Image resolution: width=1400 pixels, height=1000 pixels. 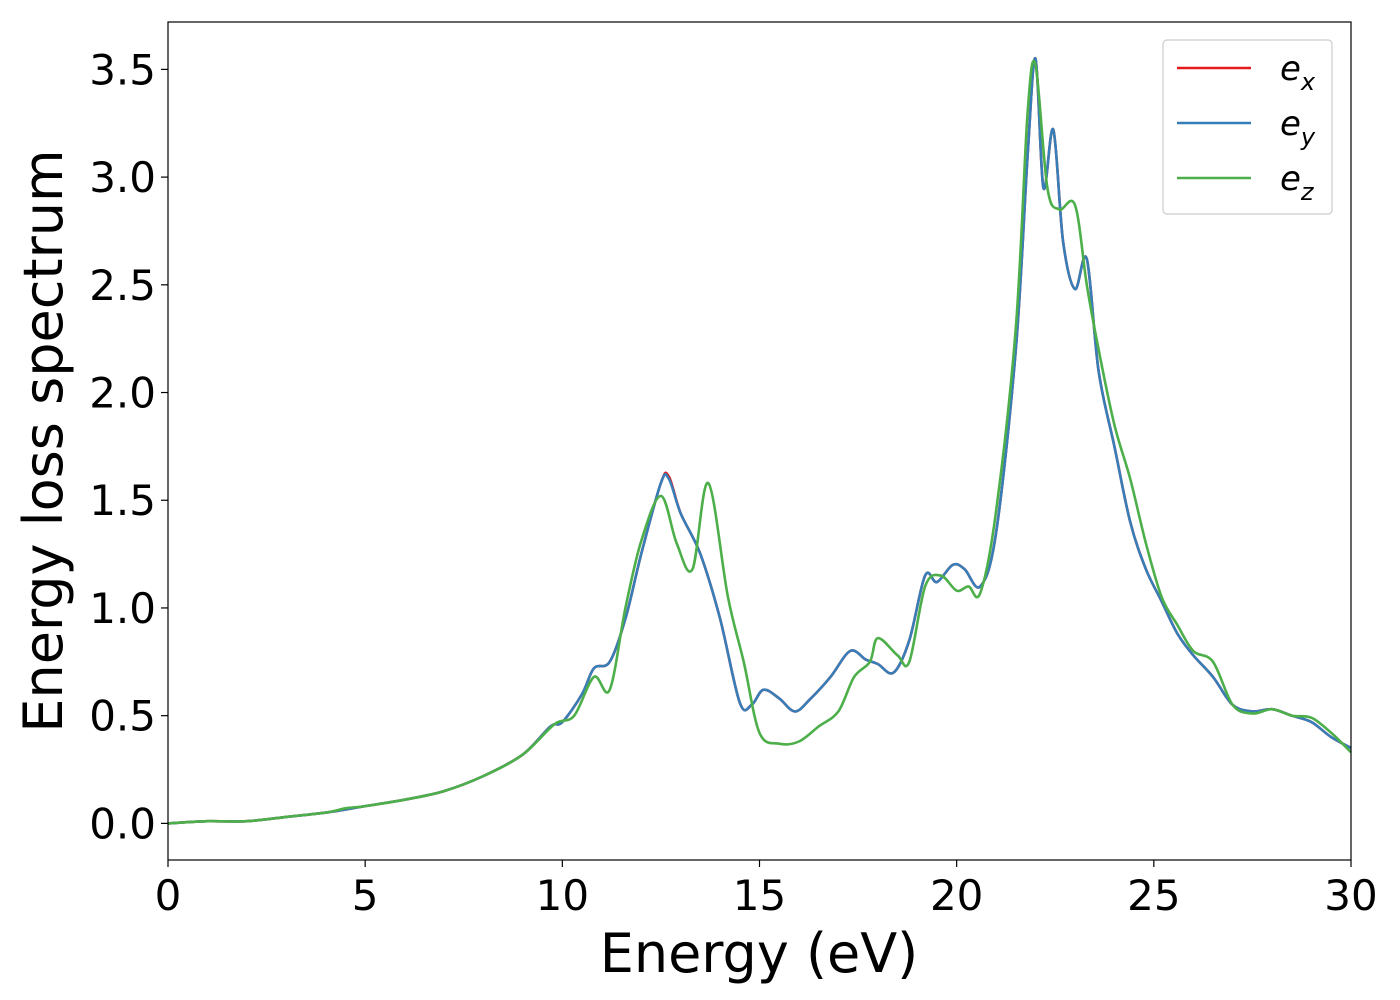 I want to click on legend-label-z: ez, so click(x=1297, y=182).